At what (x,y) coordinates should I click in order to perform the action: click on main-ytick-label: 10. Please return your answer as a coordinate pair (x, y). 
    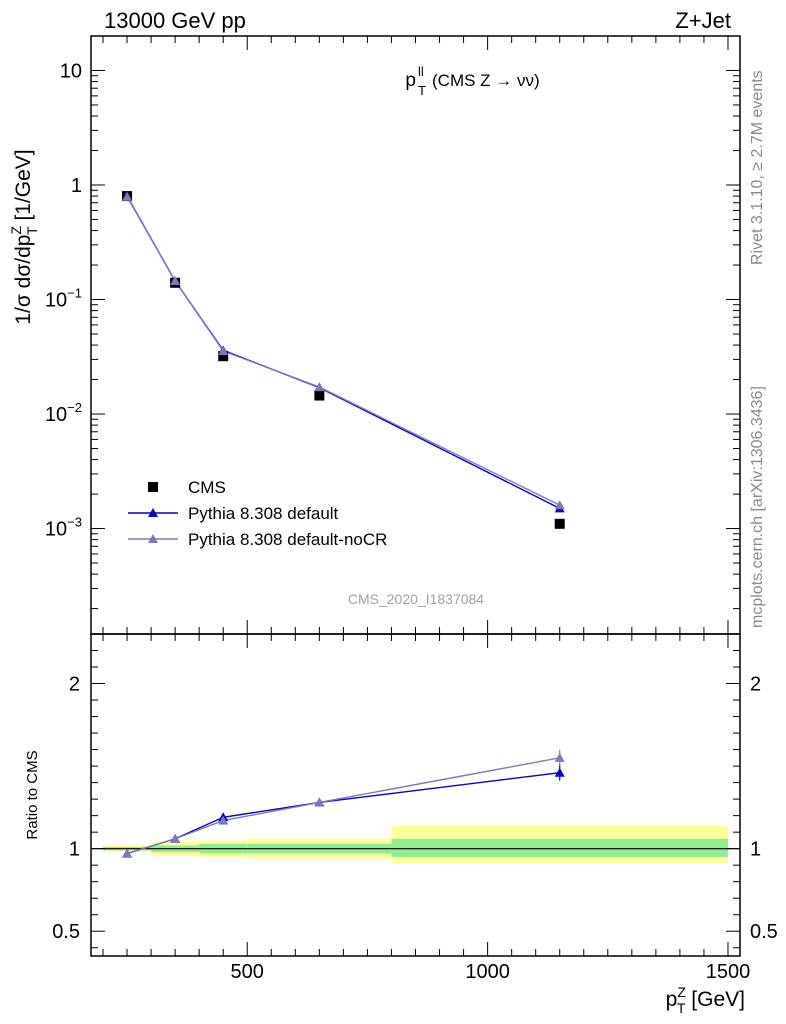
    Looking at the image, I should click on (71, 71).